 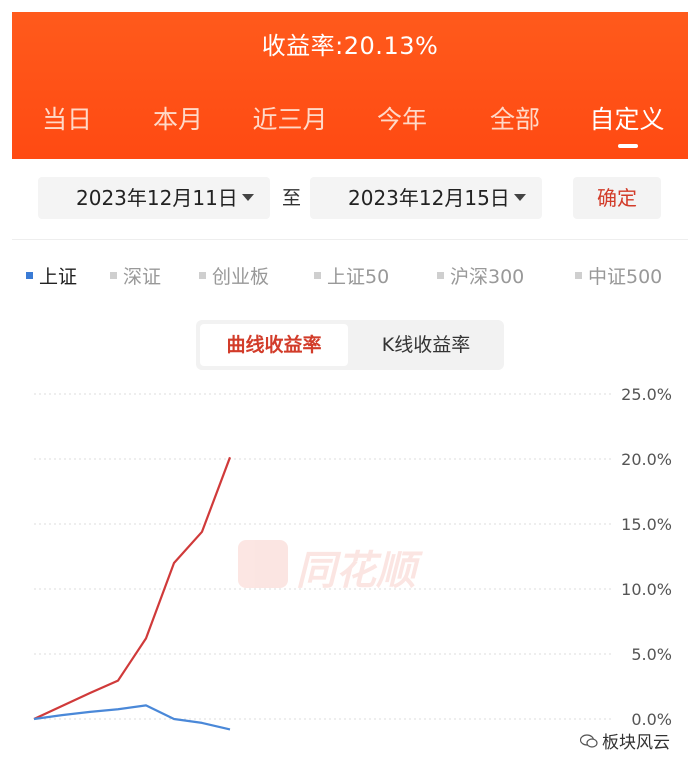 I want to click on y-tick-label: 5.0%, so click(x=651, y=654).